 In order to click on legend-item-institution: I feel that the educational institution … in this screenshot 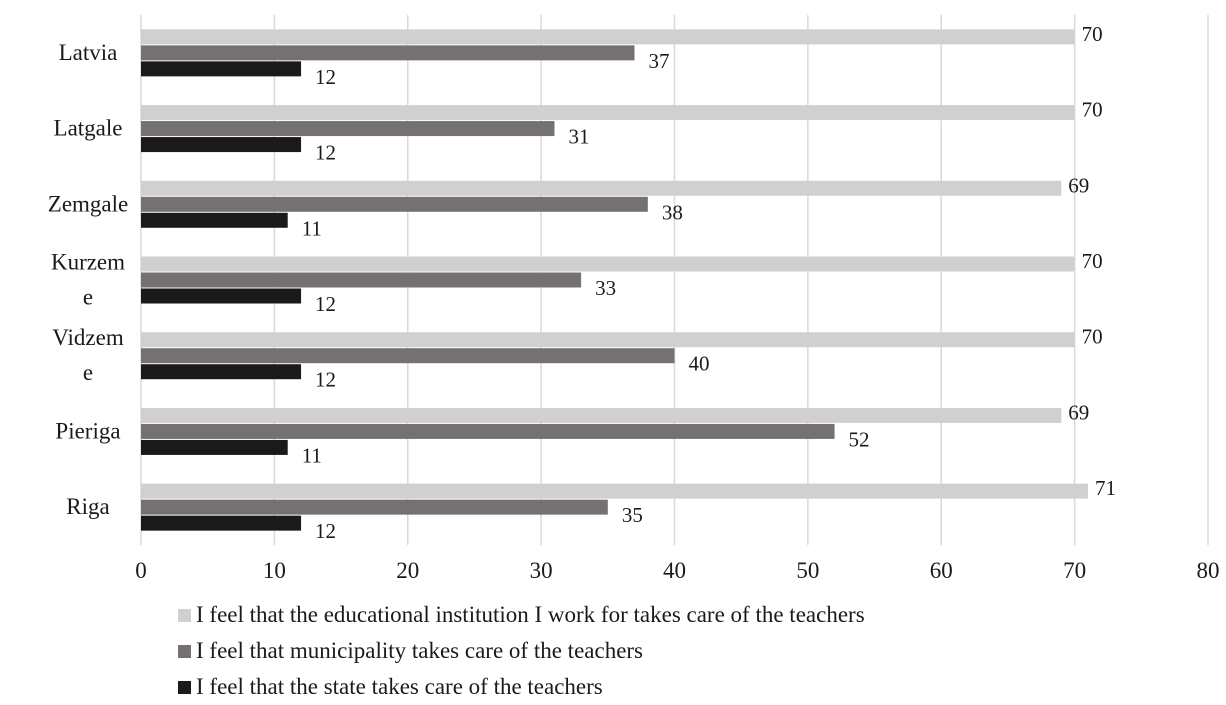, I will do `click(521, 615)`.